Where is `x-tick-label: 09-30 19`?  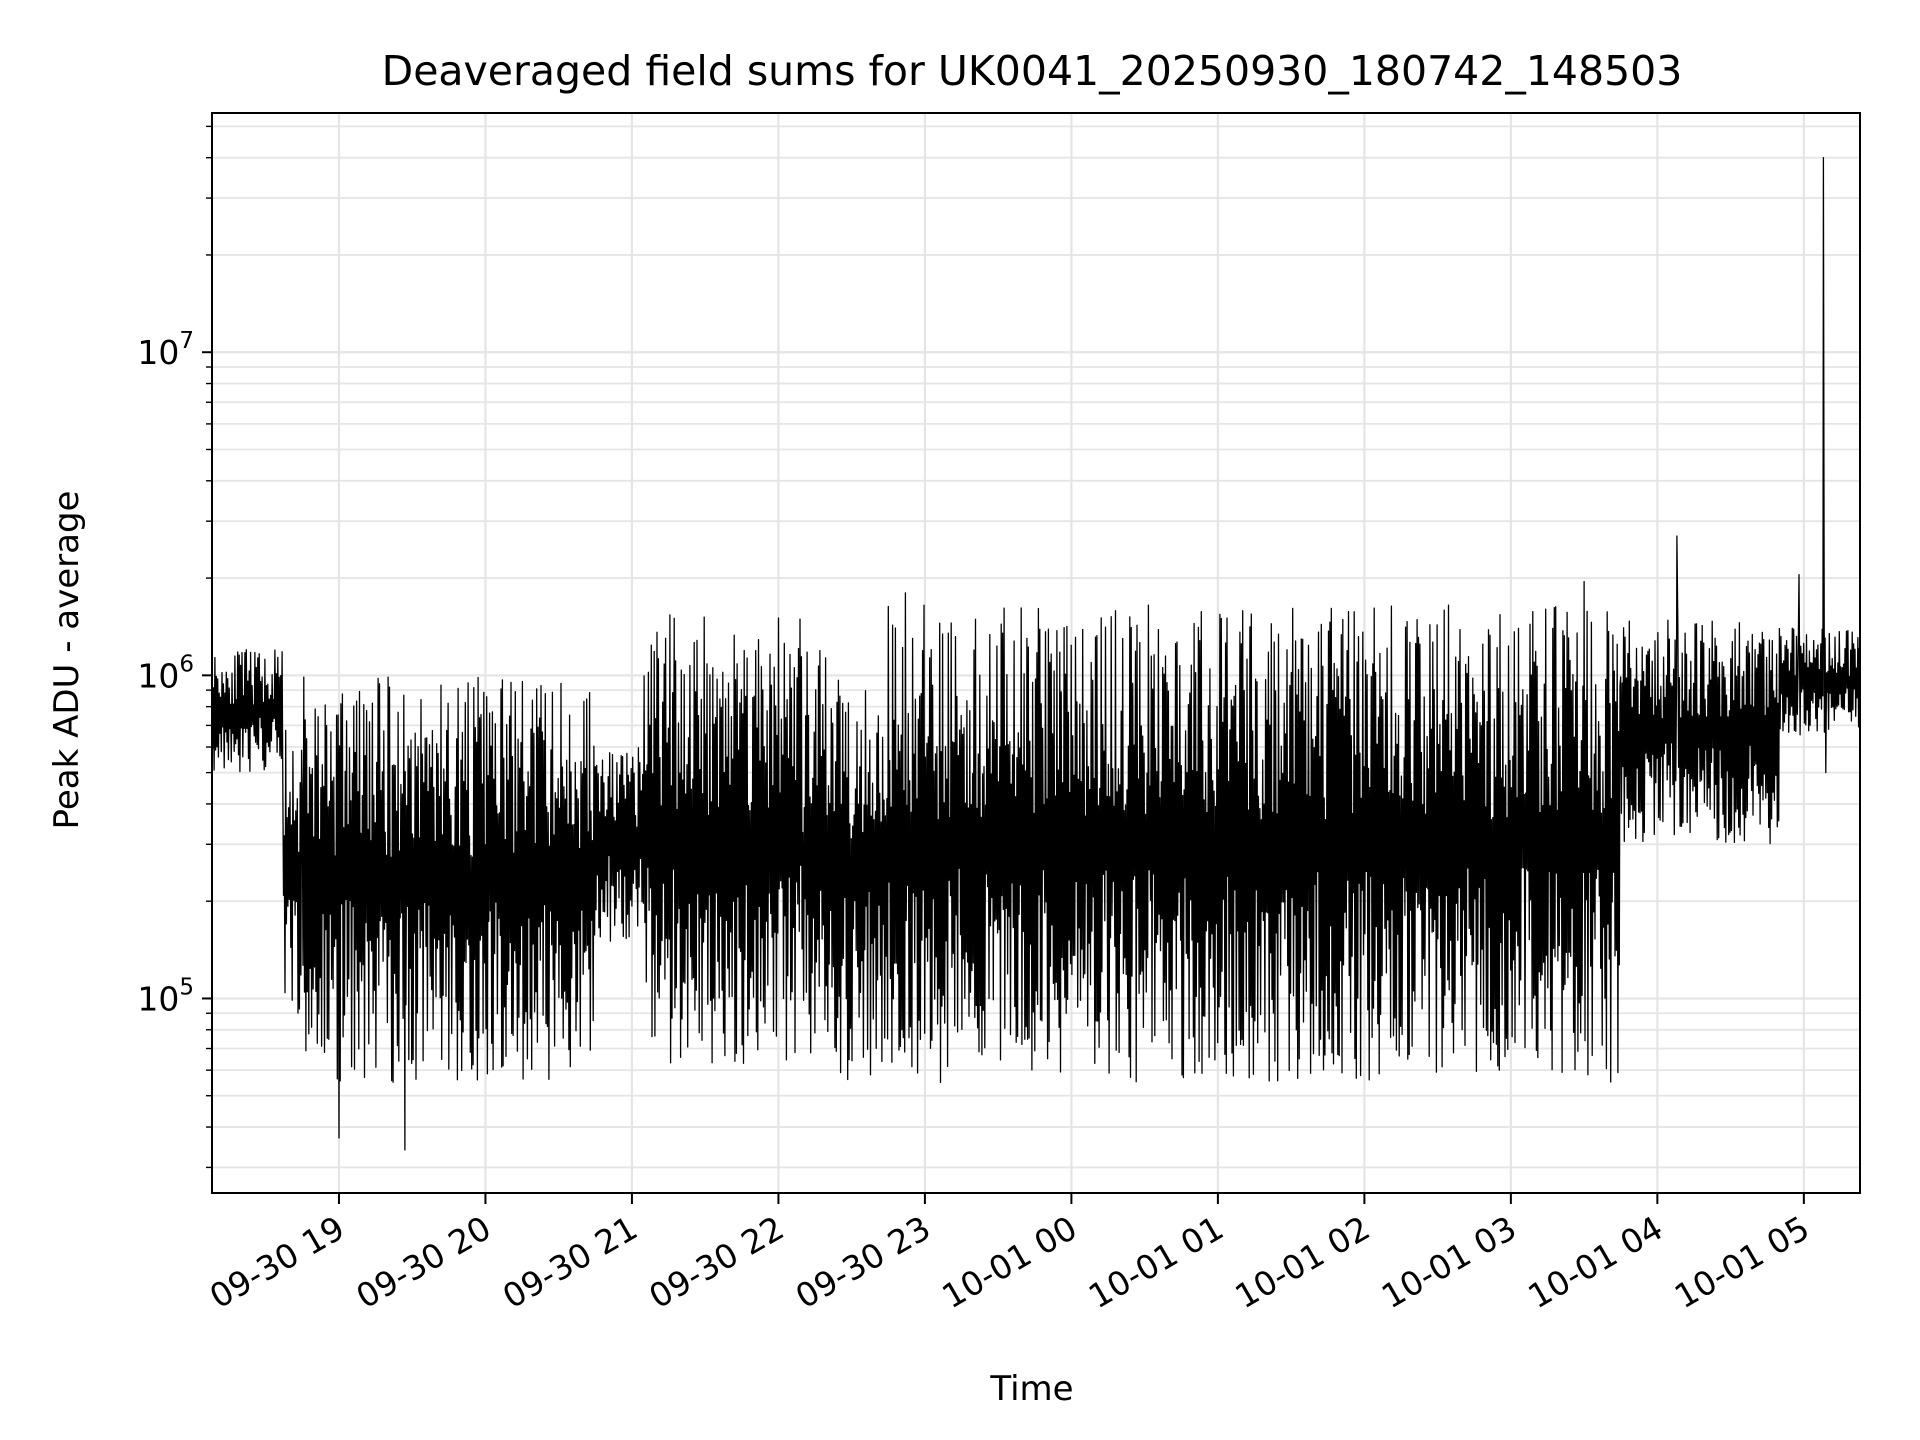 x-tick-label: 09-30 19 is located at coordinates (277, 1262).